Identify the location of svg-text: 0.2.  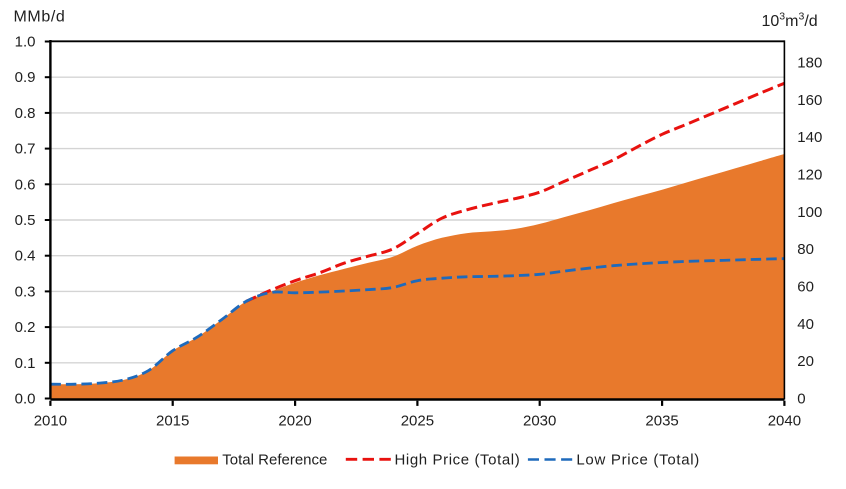
(25, 327).